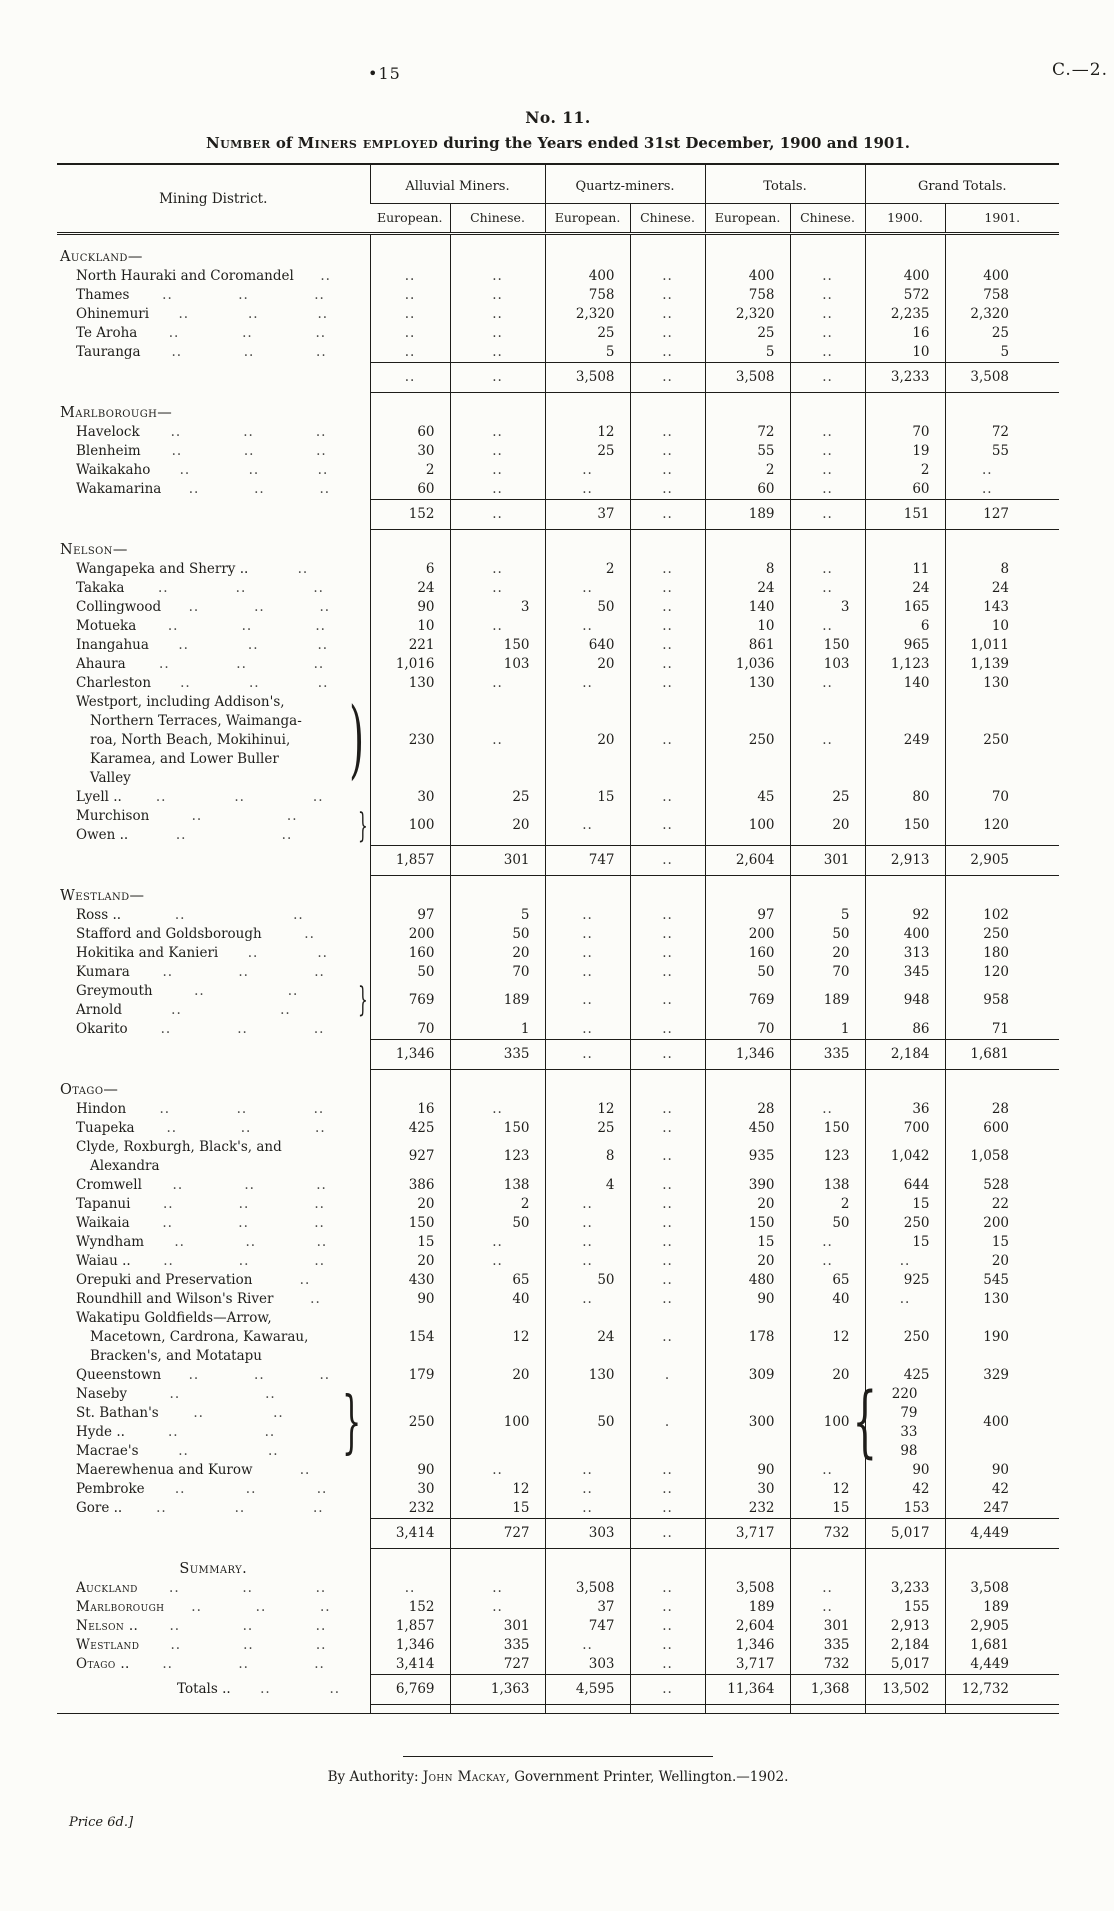  I want to click on value-cell: 50, so click(747, 972).